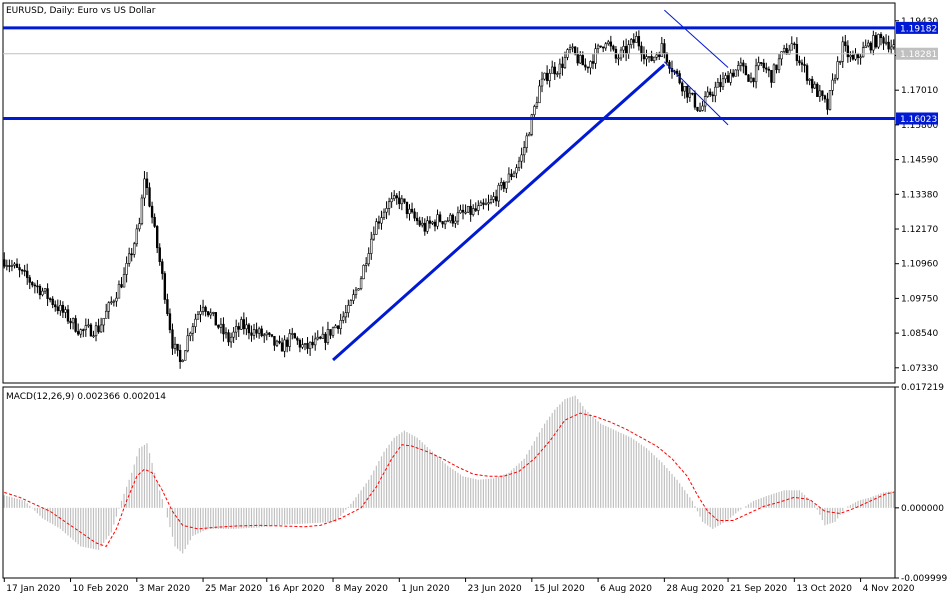 Image resolution: width=950 pixels, height=604 pixels. What do you see at coordinates (922, 509) in the screenshot?
I see `macd-tick-label: 0.000000` at bounding box center [922, 509].